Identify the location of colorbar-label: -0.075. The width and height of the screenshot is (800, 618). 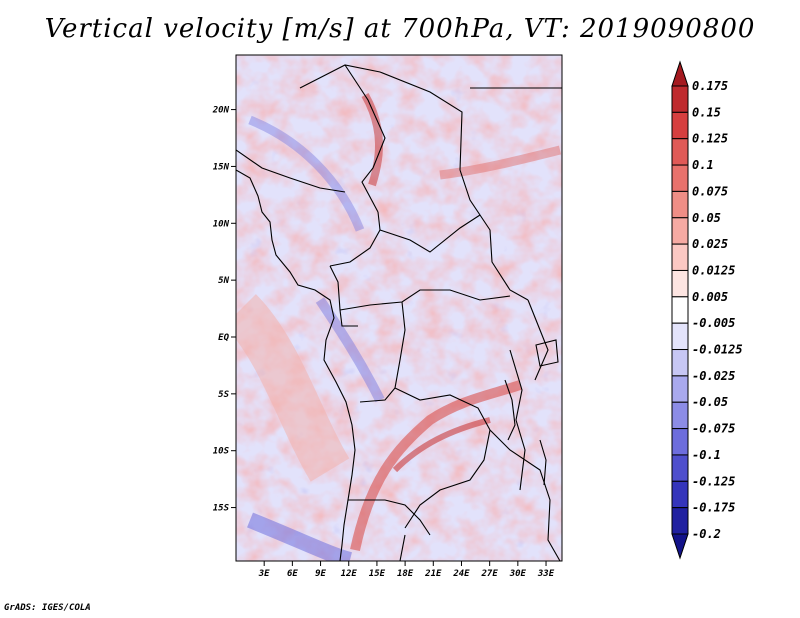
(713, 429).